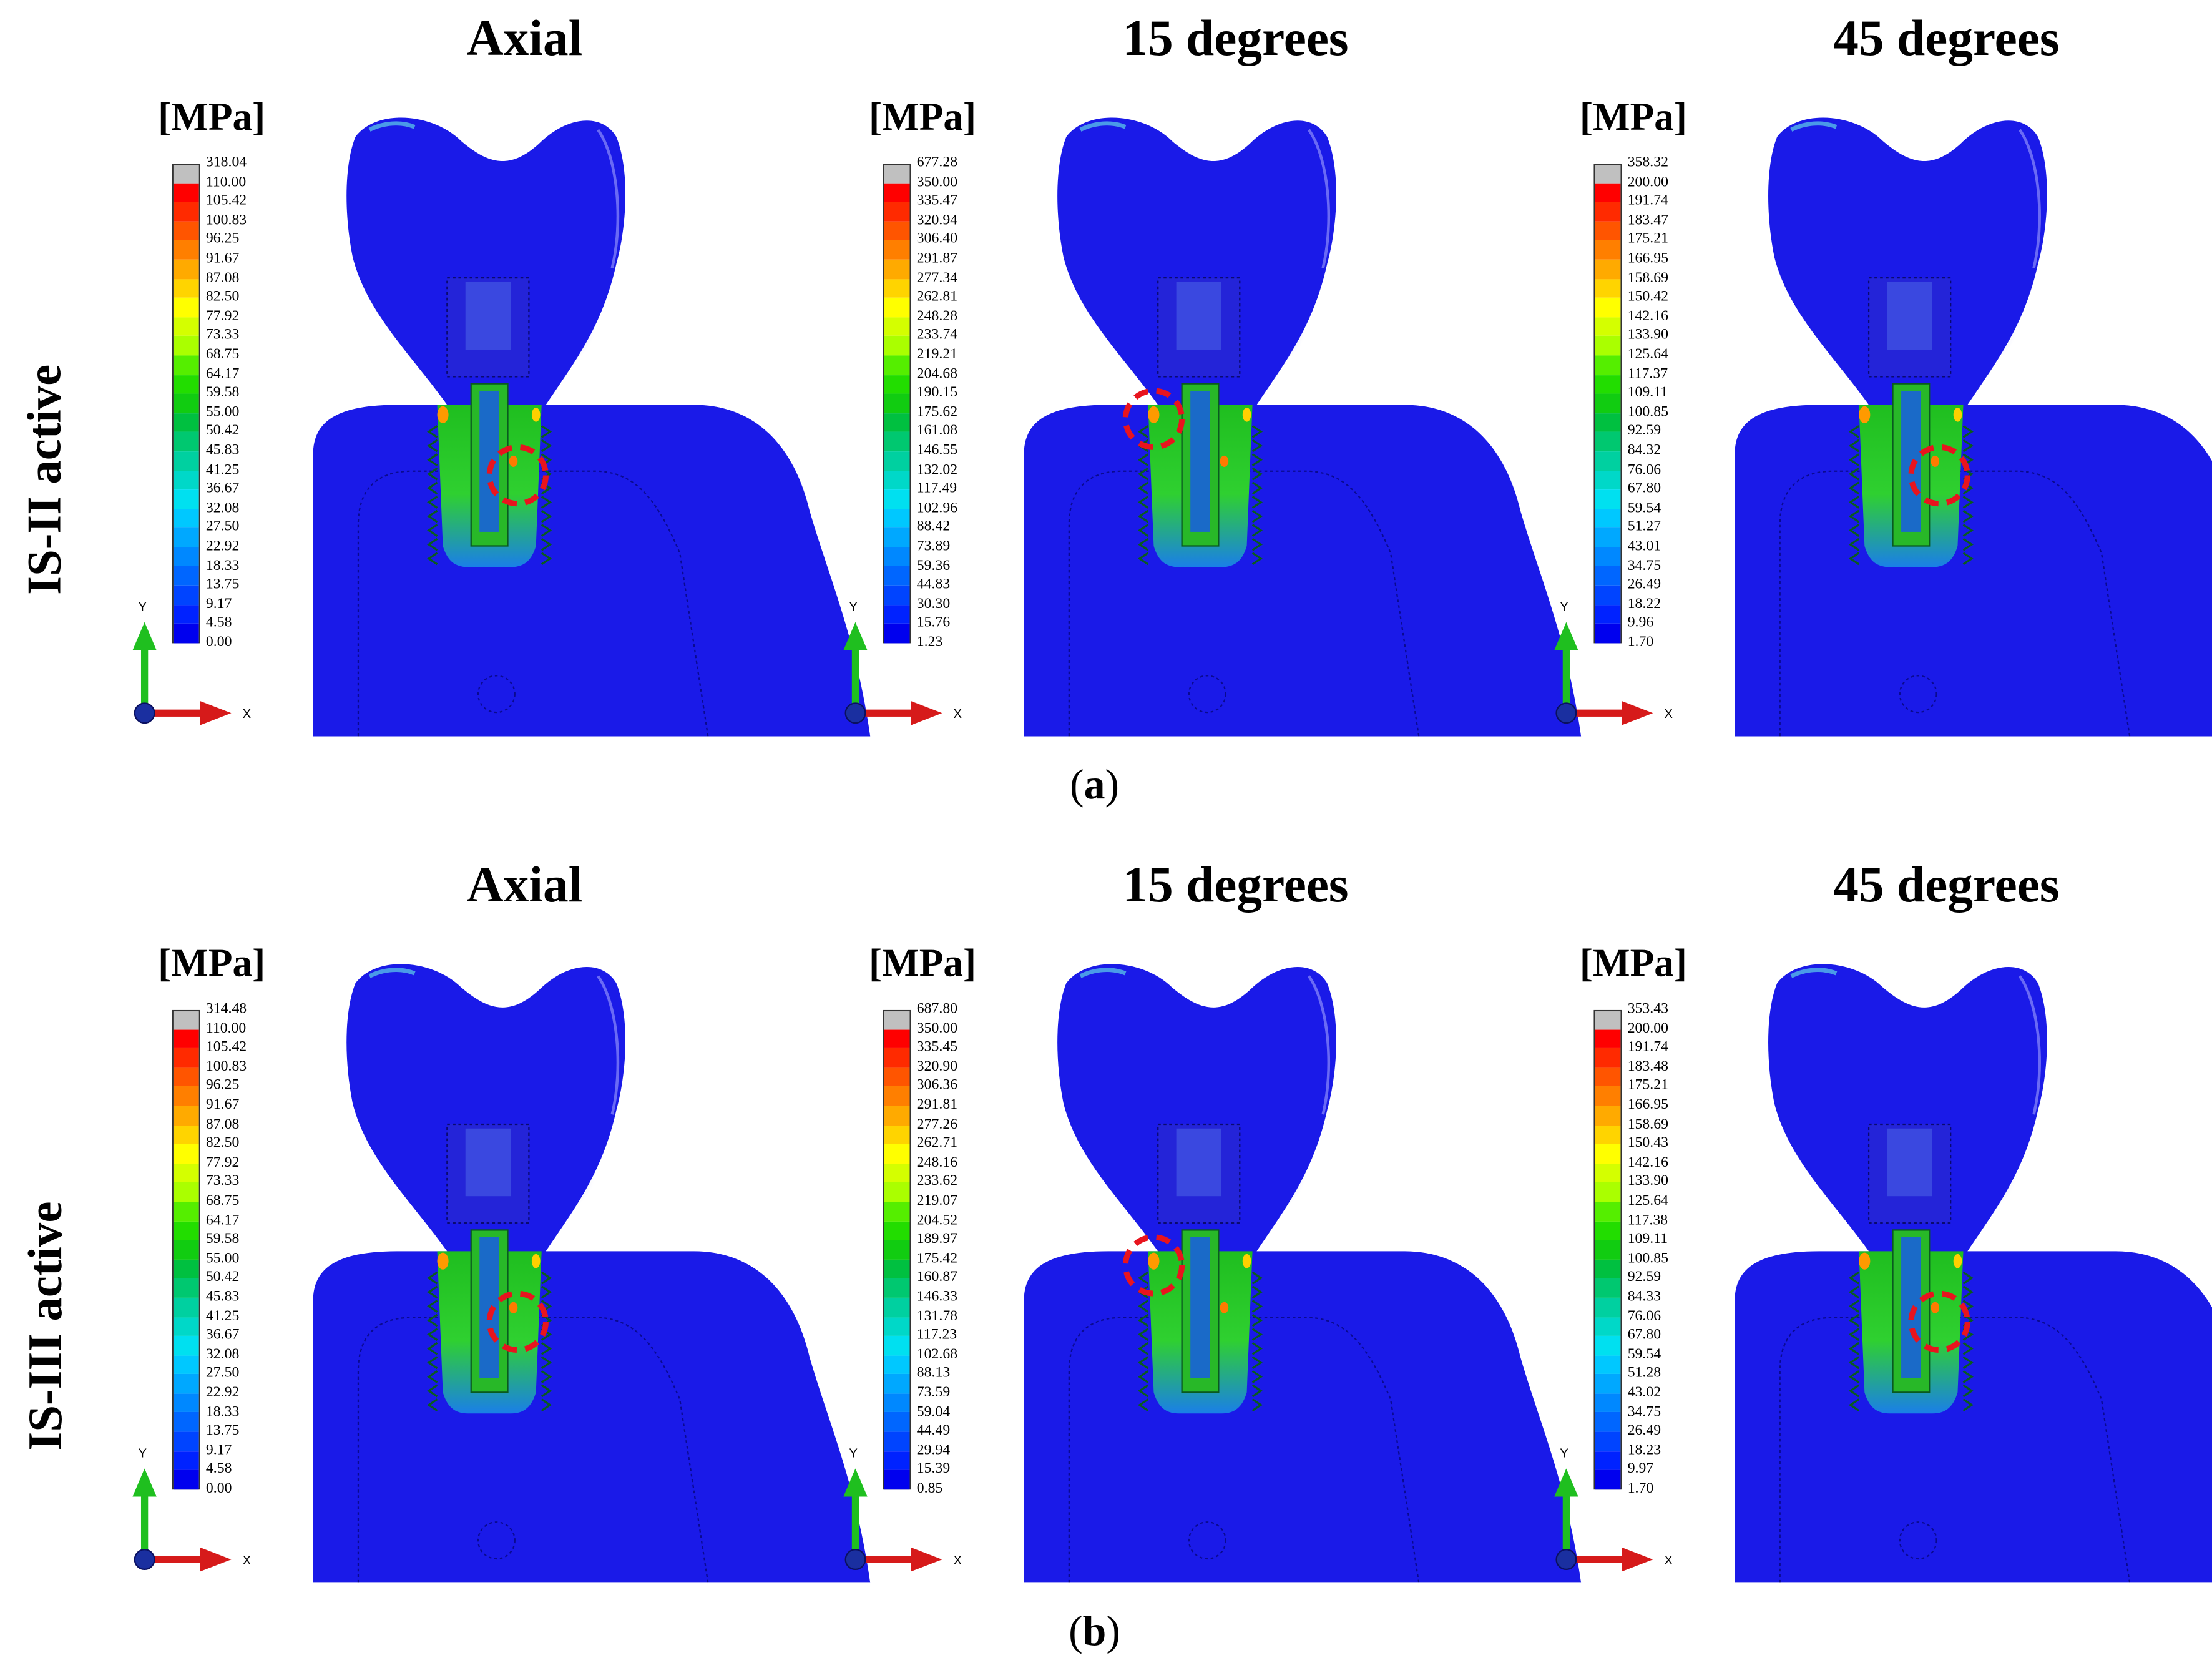 This screenshot has height=1673, width=2212. What do you see at coordinates (533, 1450) in the screenshot?
I see `bone-contour` at bounding box center [533, 1450].